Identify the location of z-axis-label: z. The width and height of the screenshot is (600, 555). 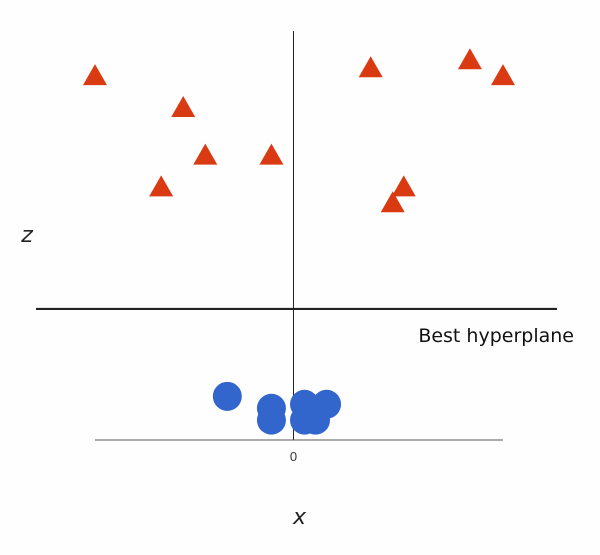
(26, 235).